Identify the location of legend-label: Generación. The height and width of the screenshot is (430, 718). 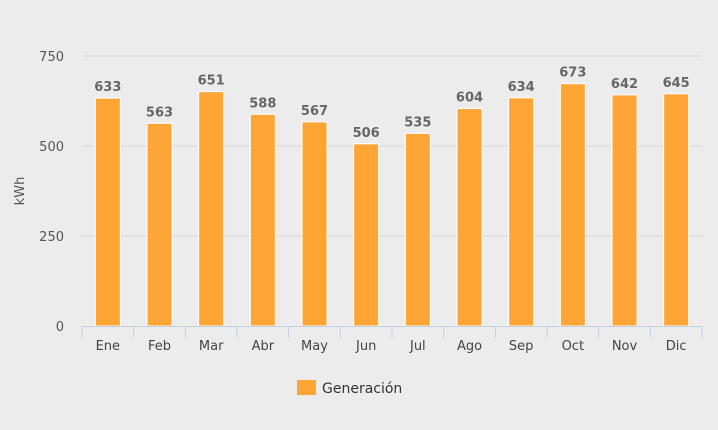
(362, 389).